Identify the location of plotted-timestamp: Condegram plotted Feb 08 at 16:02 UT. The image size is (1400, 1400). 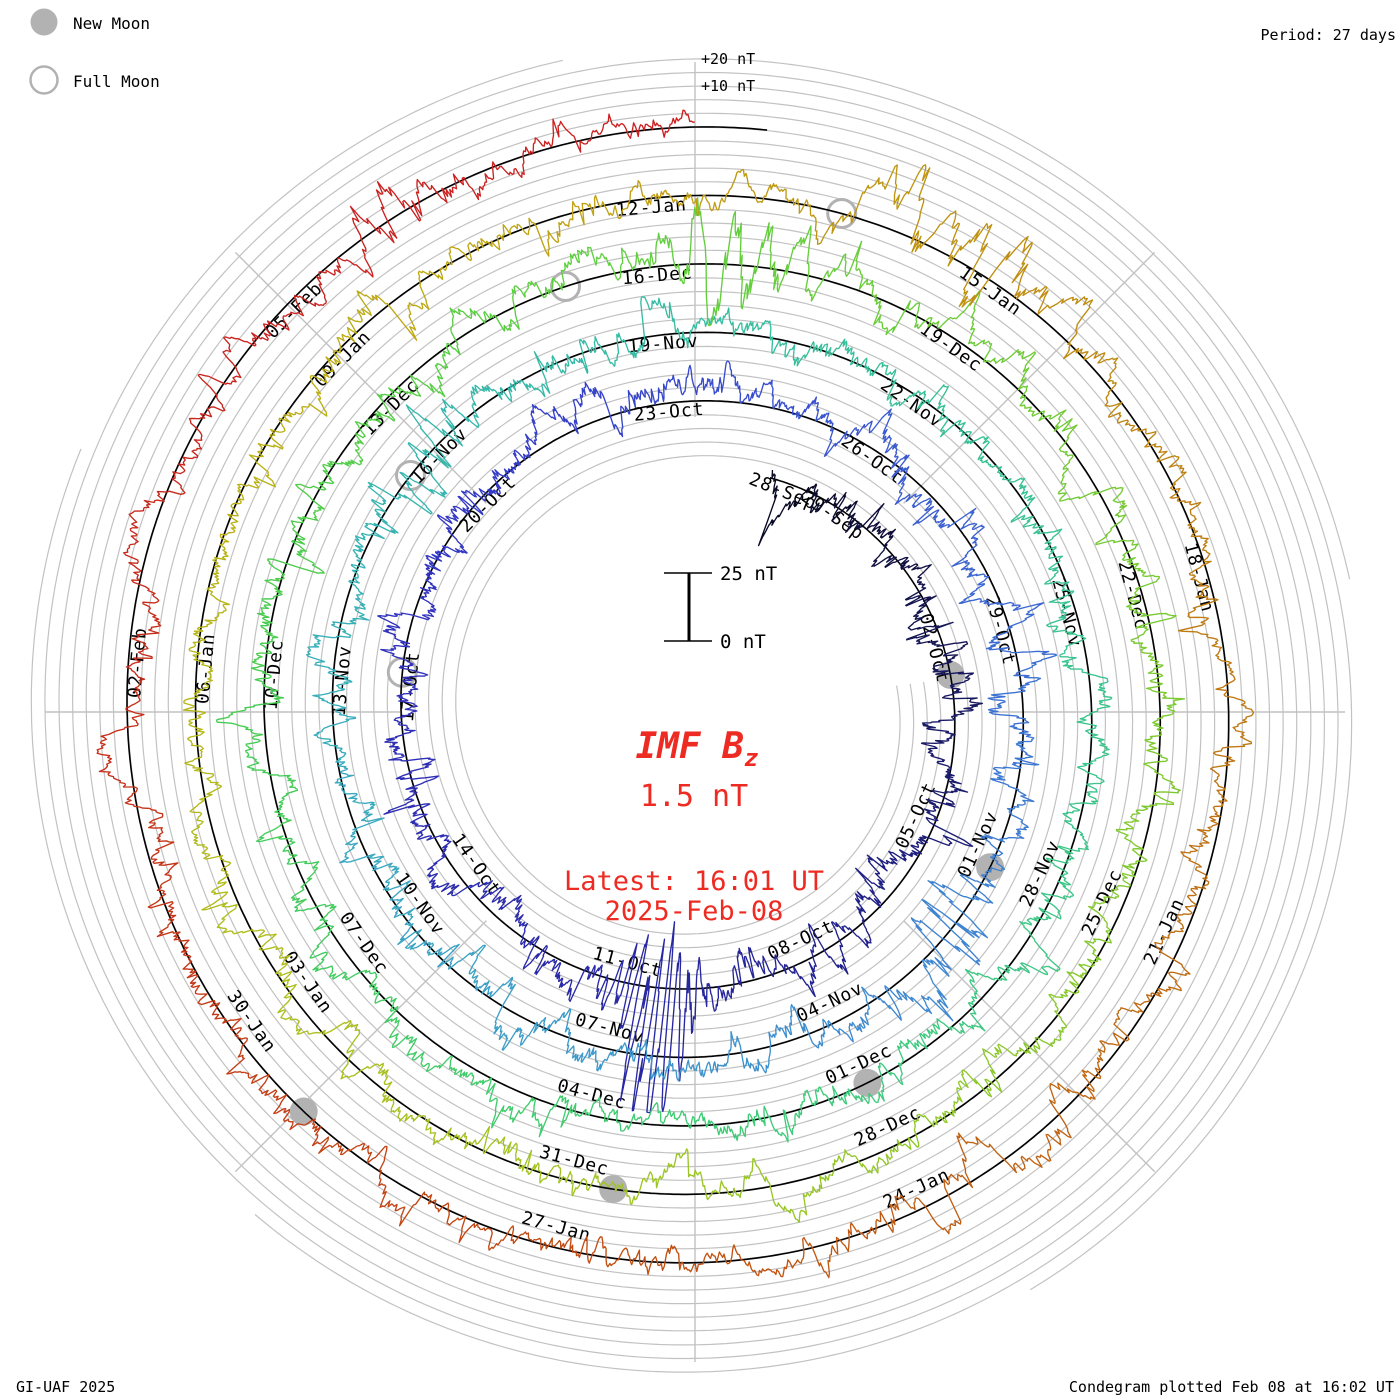
(1231, 1387).